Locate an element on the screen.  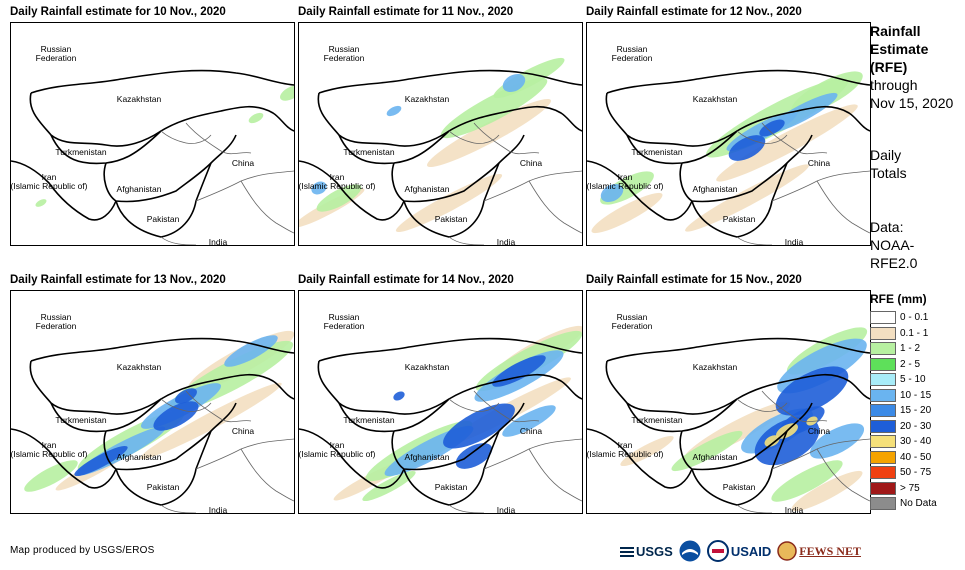
legend-item: 1 - 2 is located at coordinates (895, 348).